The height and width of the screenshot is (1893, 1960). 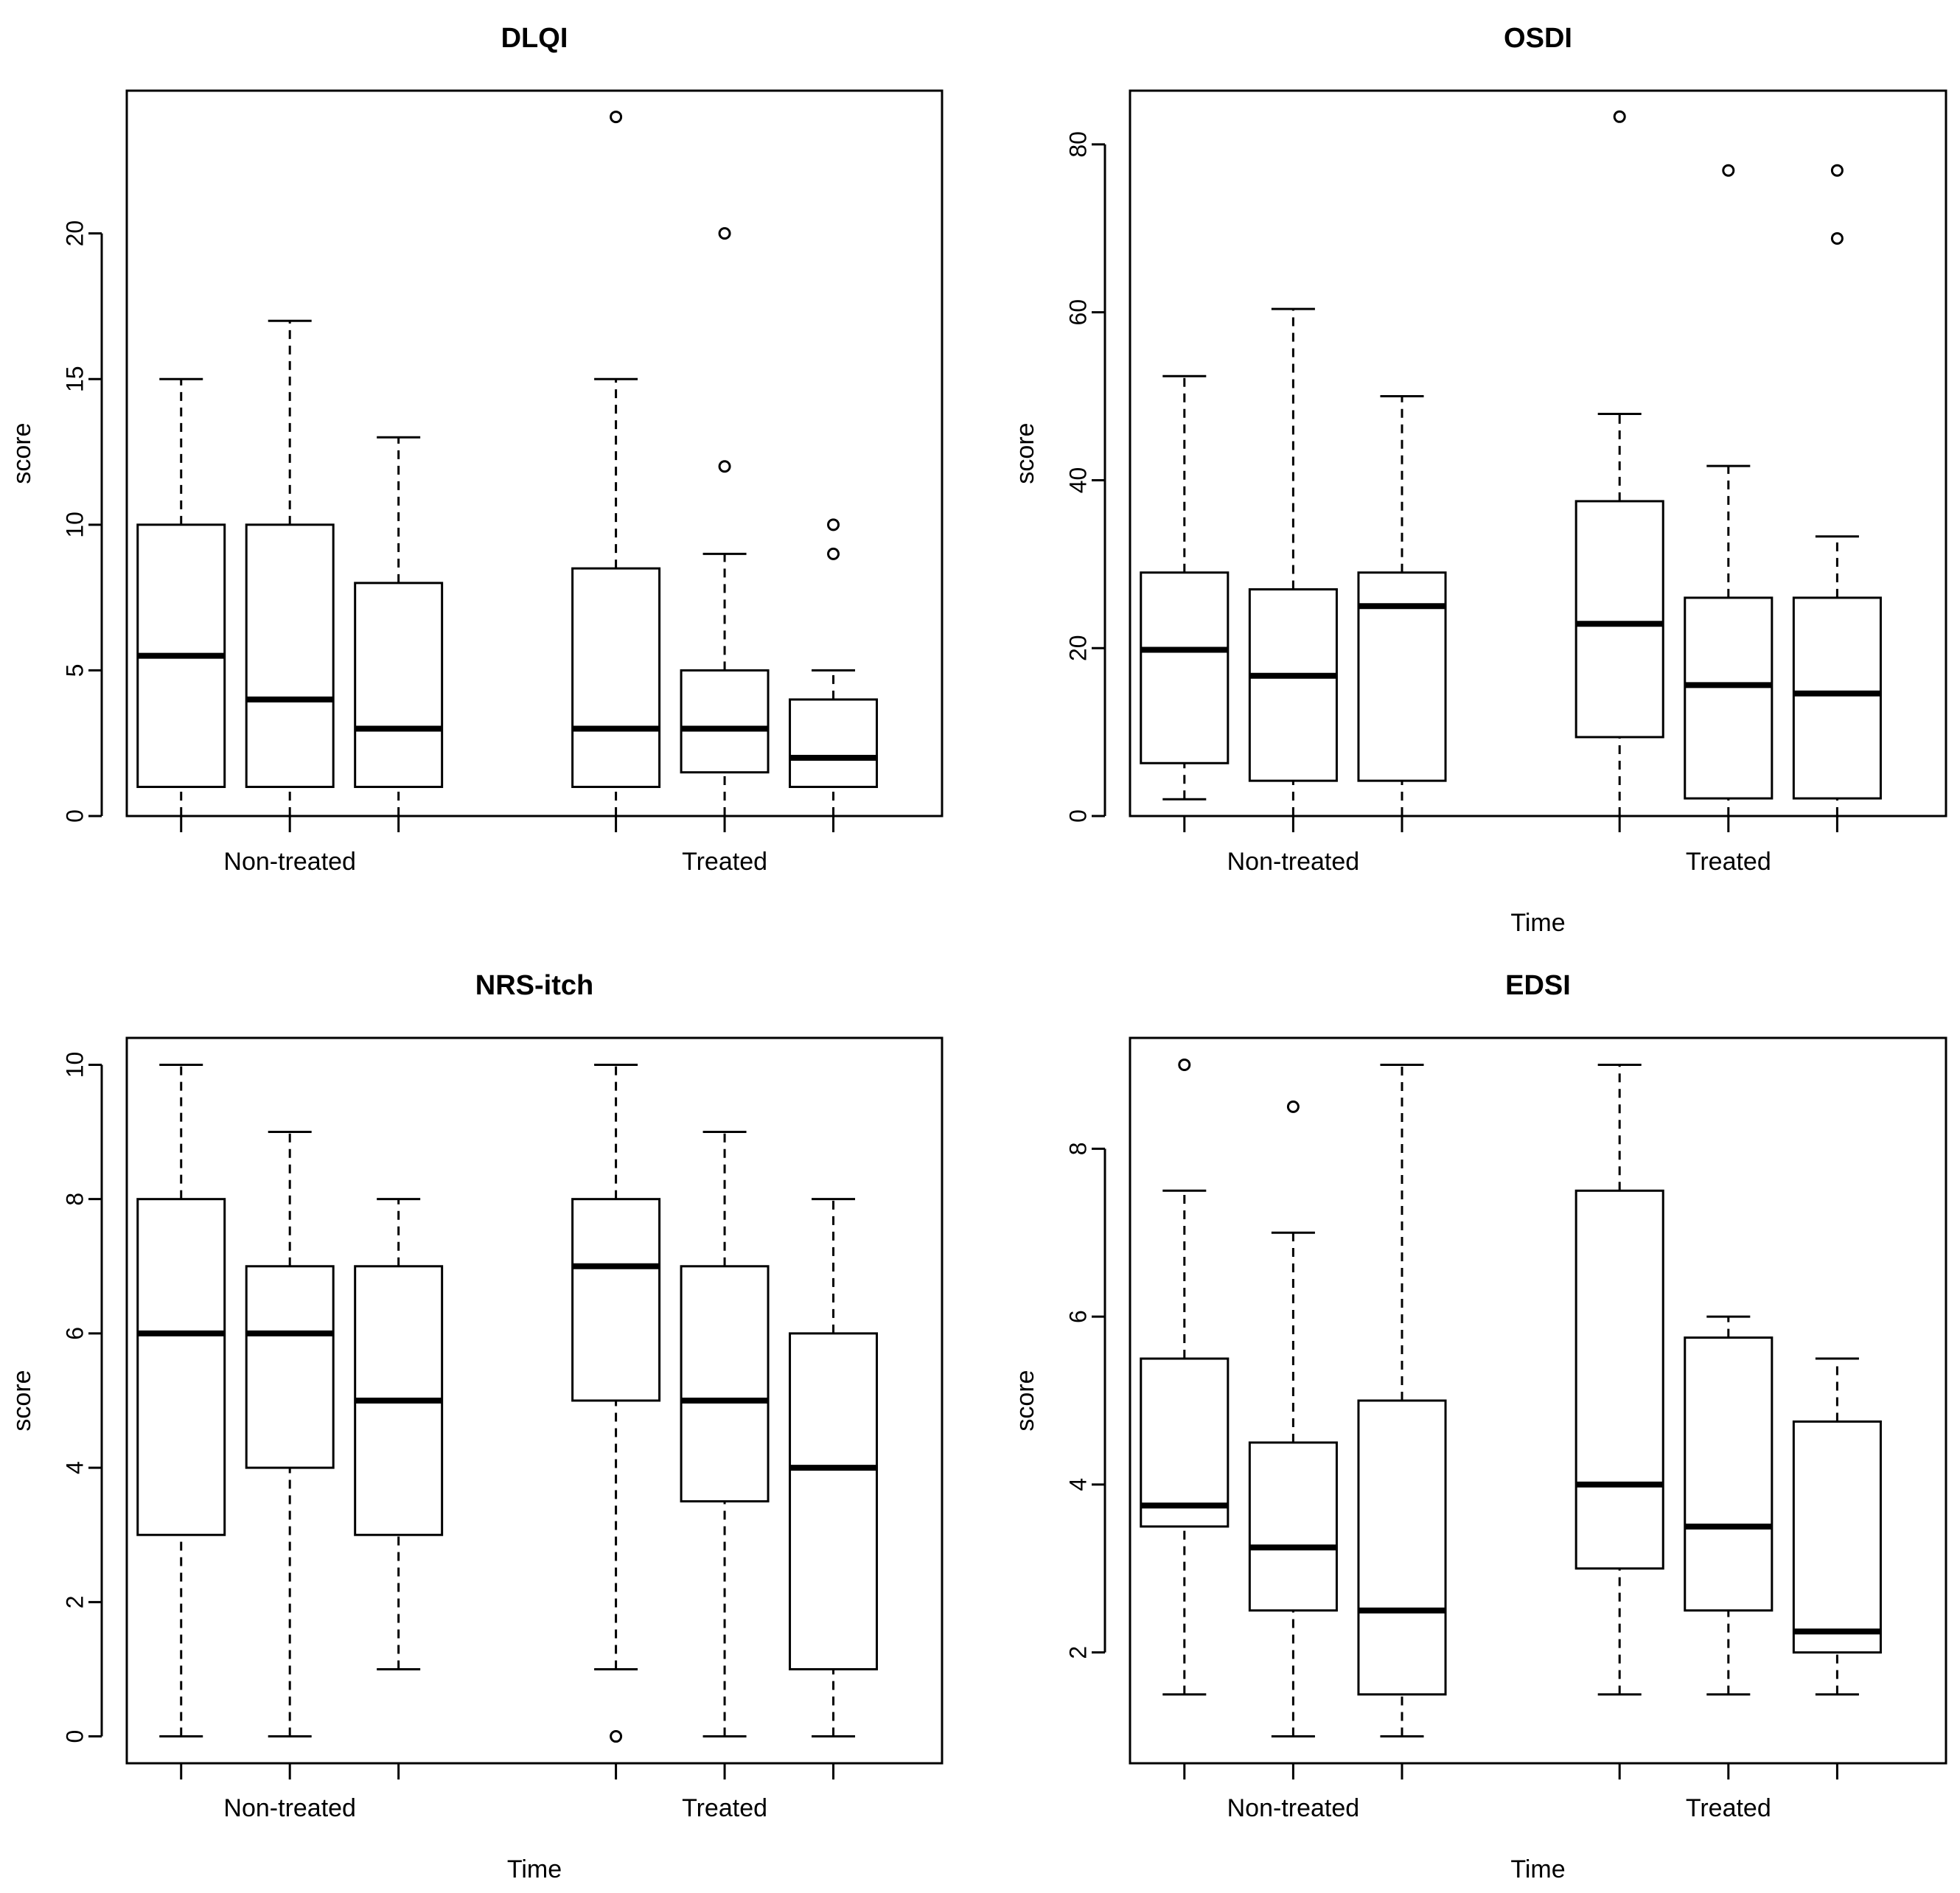 What do you see at coordinates (1077, 144) in the screenshot?
I see `y-tick-label: 80` at bounding box center [1077, 144].